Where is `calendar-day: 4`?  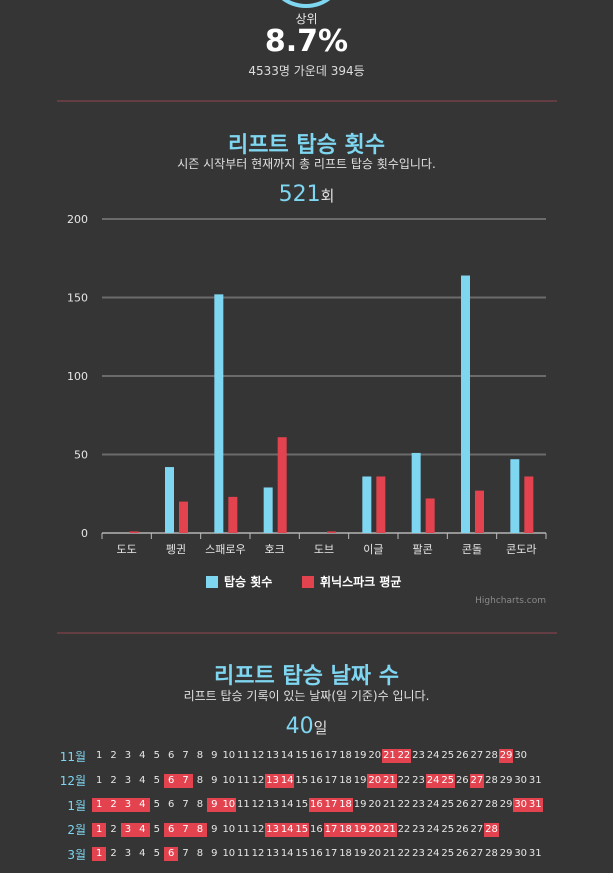 calendar-day: 4 is located at coordinates (142, 805).